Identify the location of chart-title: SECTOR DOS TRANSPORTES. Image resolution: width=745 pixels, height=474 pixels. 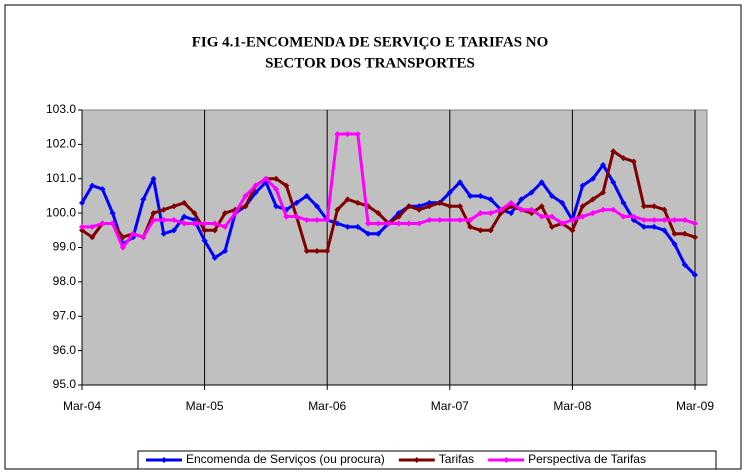
(370, 63).